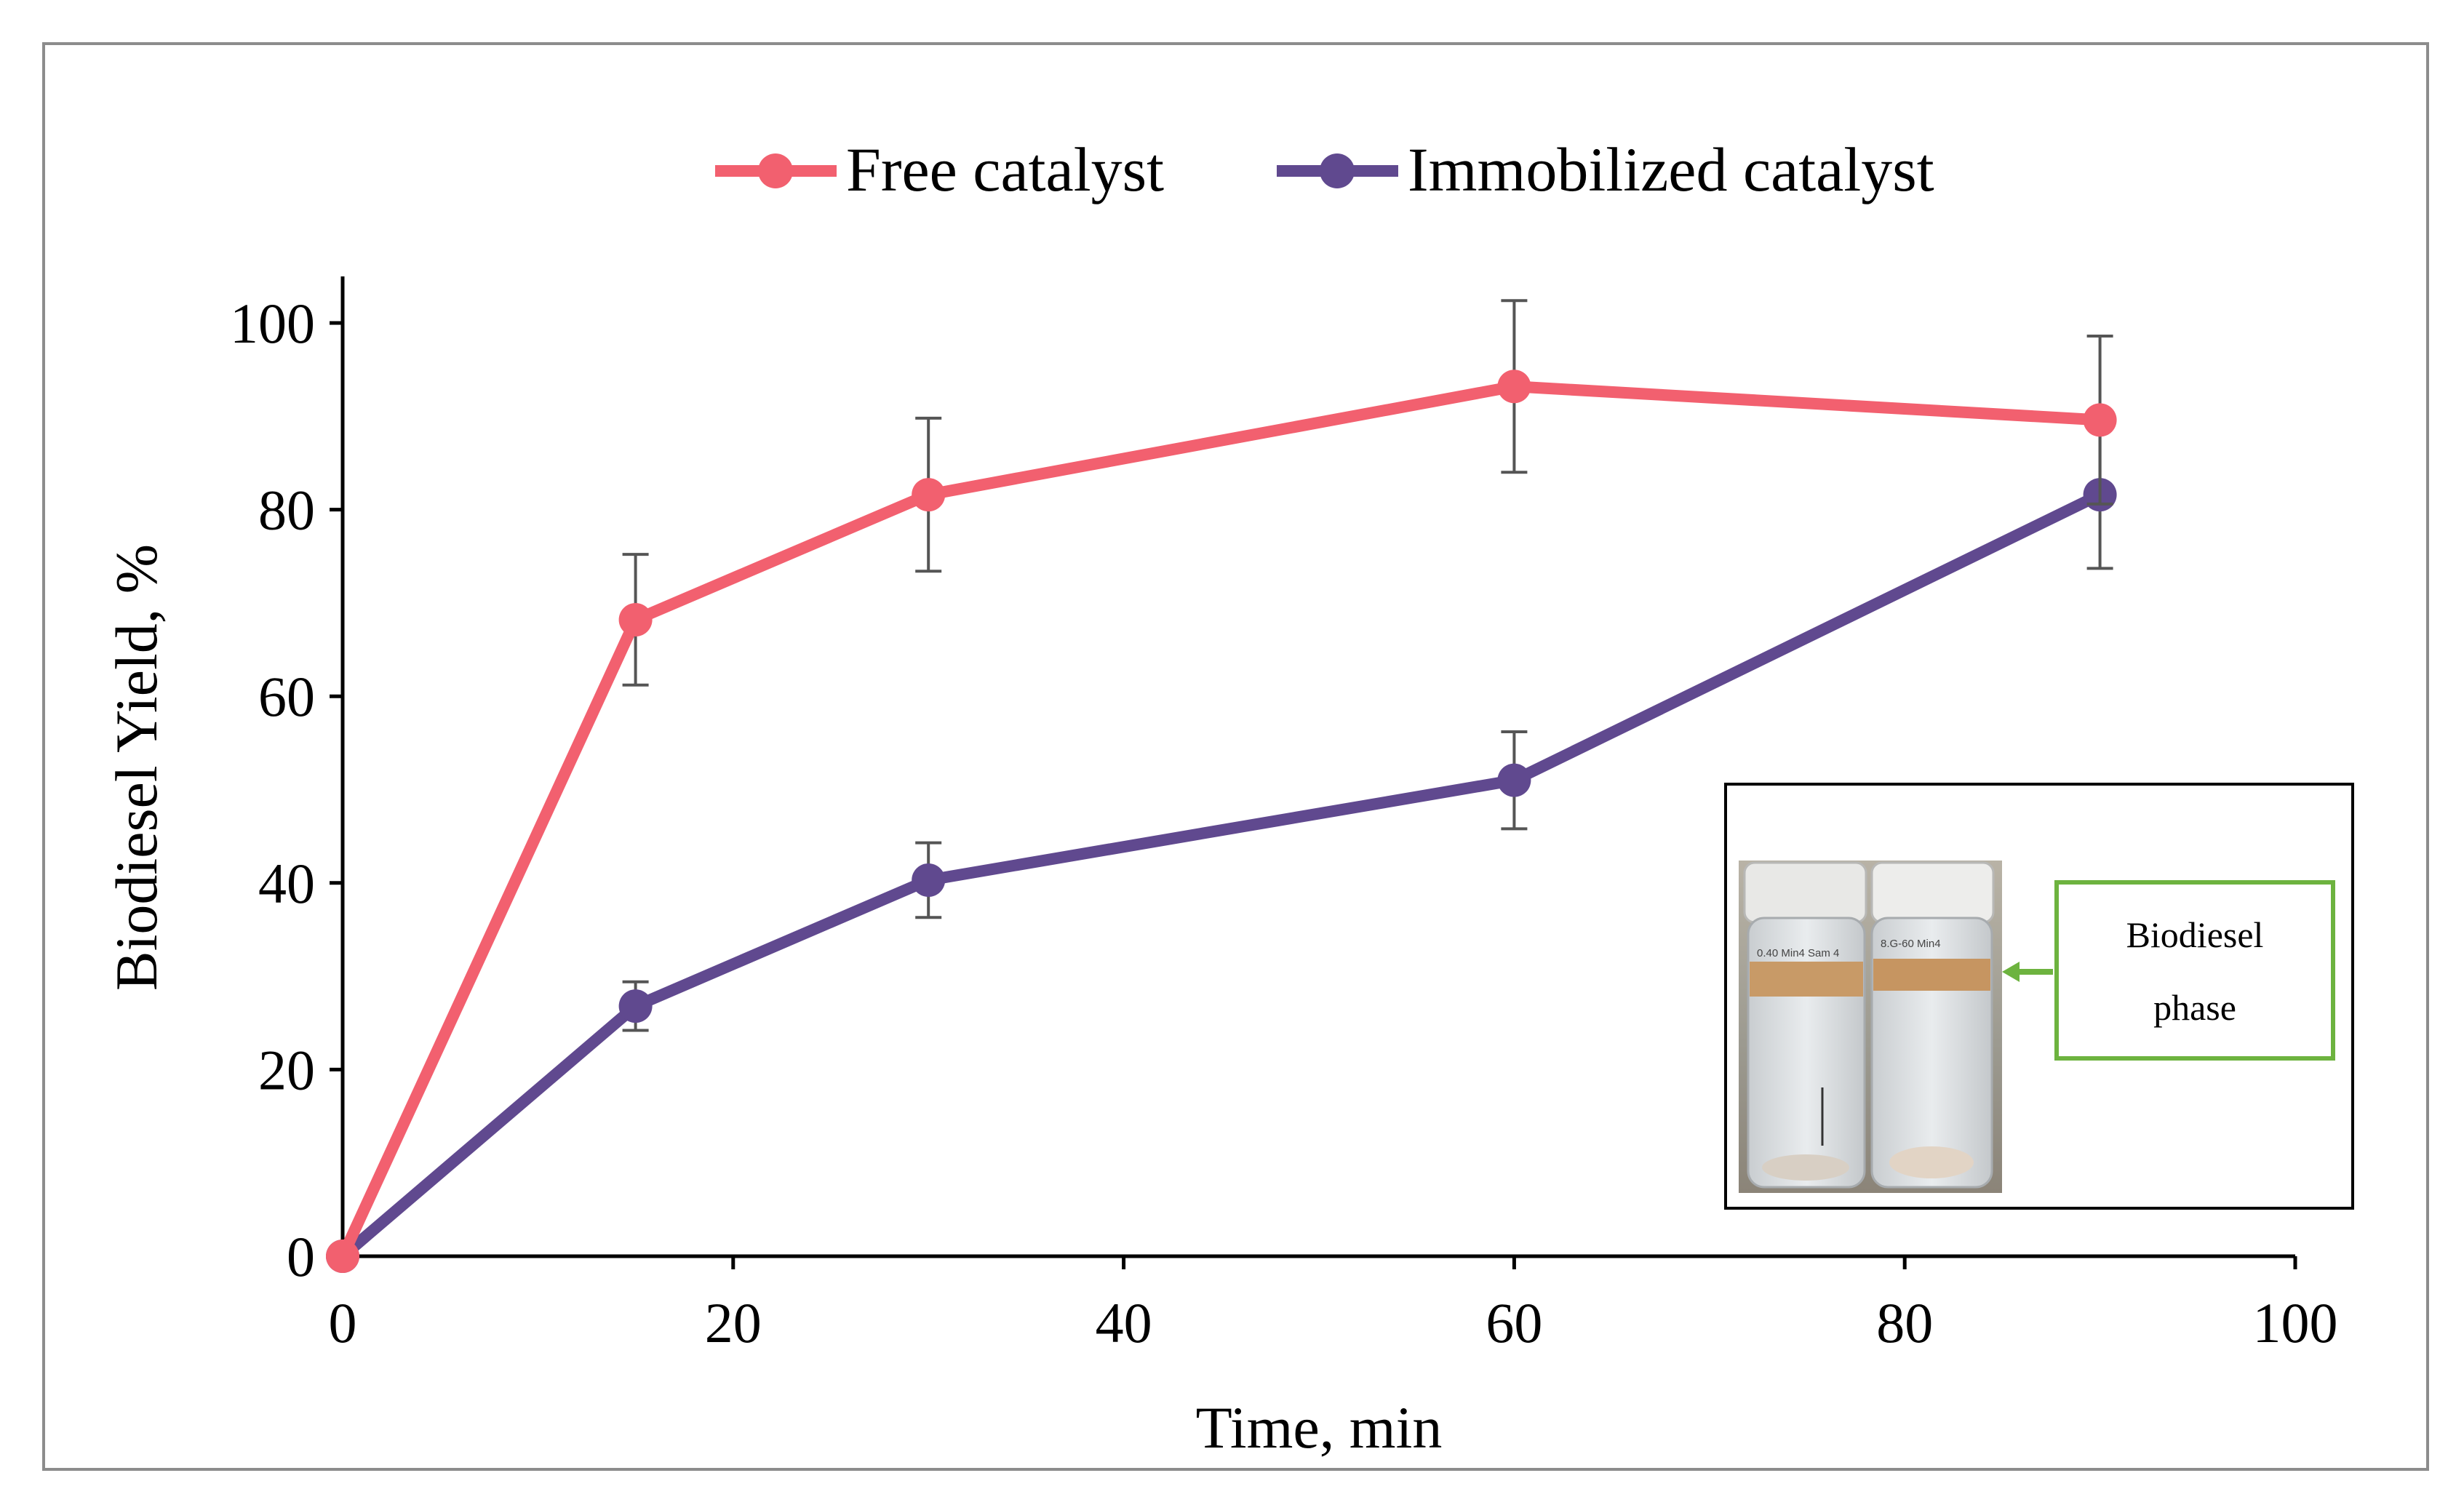 This screenshot has height=1505, width=2464. What do you see at coordinates (286, 696) in the screenshot?
I see `y-tick-label: 60` at bounding box center [286, 696].